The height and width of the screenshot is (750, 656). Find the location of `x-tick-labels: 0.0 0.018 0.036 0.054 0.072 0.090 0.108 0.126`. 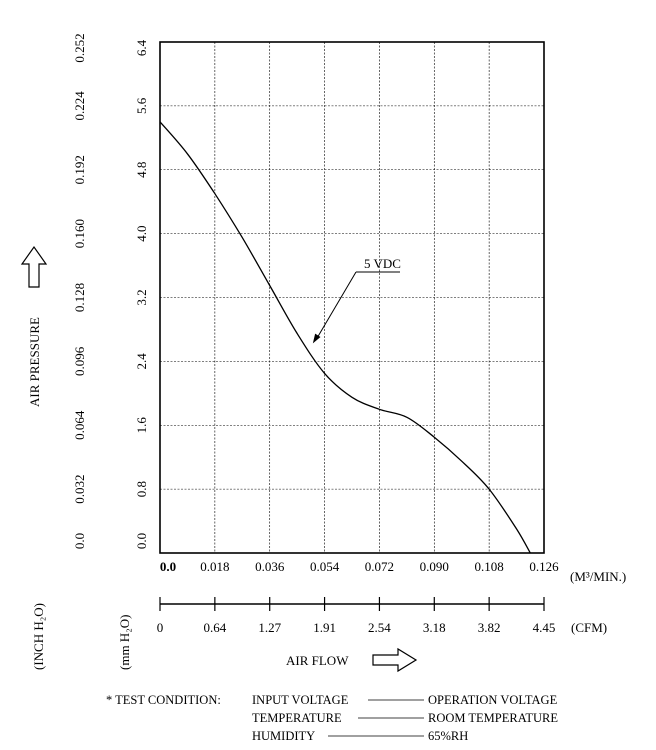

x-tick-labels: 0.0 0.018 0.036 0.054 0.072 0.090 0.108 0.126 is located at coordinates (359, 566).